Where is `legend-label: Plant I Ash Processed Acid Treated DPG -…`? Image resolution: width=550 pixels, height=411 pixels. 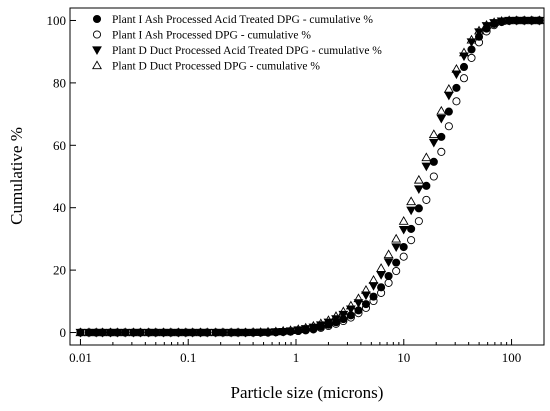 legend-label: Plant I Ash Processed Acid Treated DPG -… is located at coordinates (242, 20).